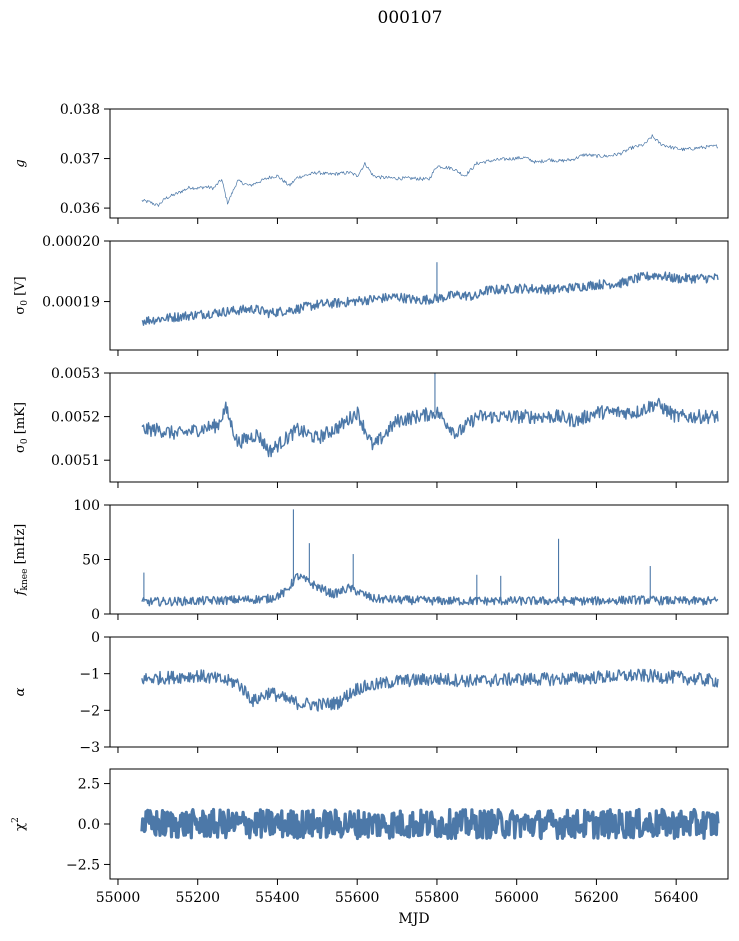  I want to click on panel-5: −3 −2 −1 0 α, so click(371, 693).